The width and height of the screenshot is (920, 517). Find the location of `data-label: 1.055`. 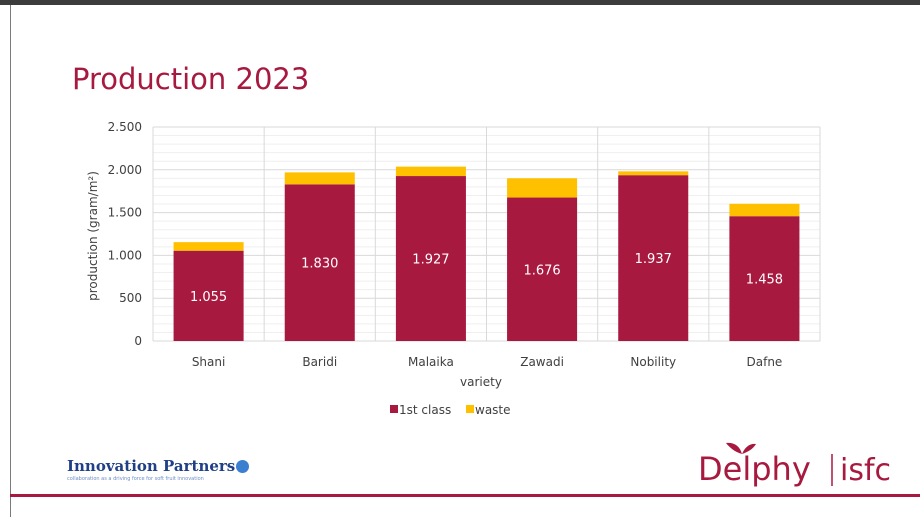

data-label: 1.055 is located at coordinates (208, 297).